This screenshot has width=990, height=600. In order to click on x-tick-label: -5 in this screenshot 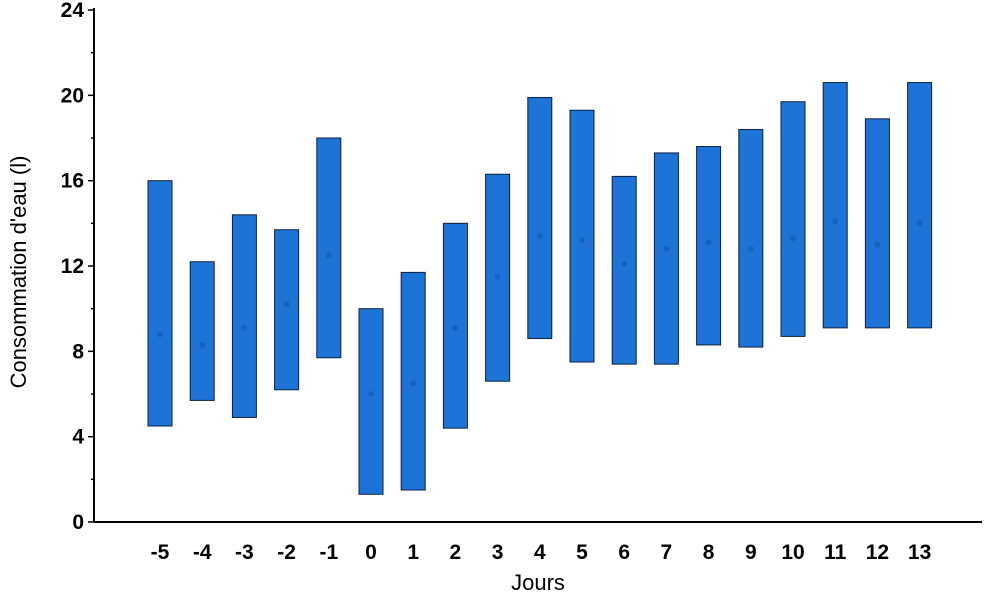, I will do `click(160, 552)`.